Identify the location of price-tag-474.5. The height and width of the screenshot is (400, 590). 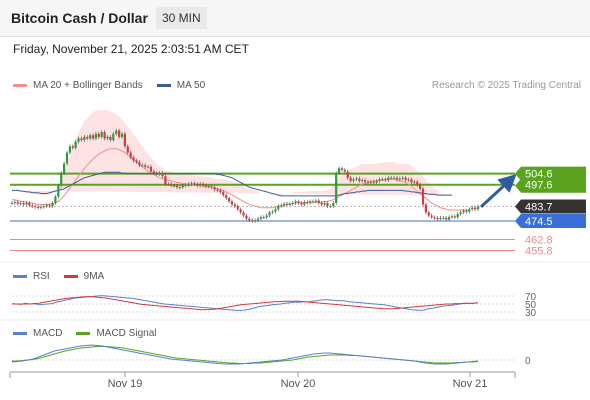
(550, 221).